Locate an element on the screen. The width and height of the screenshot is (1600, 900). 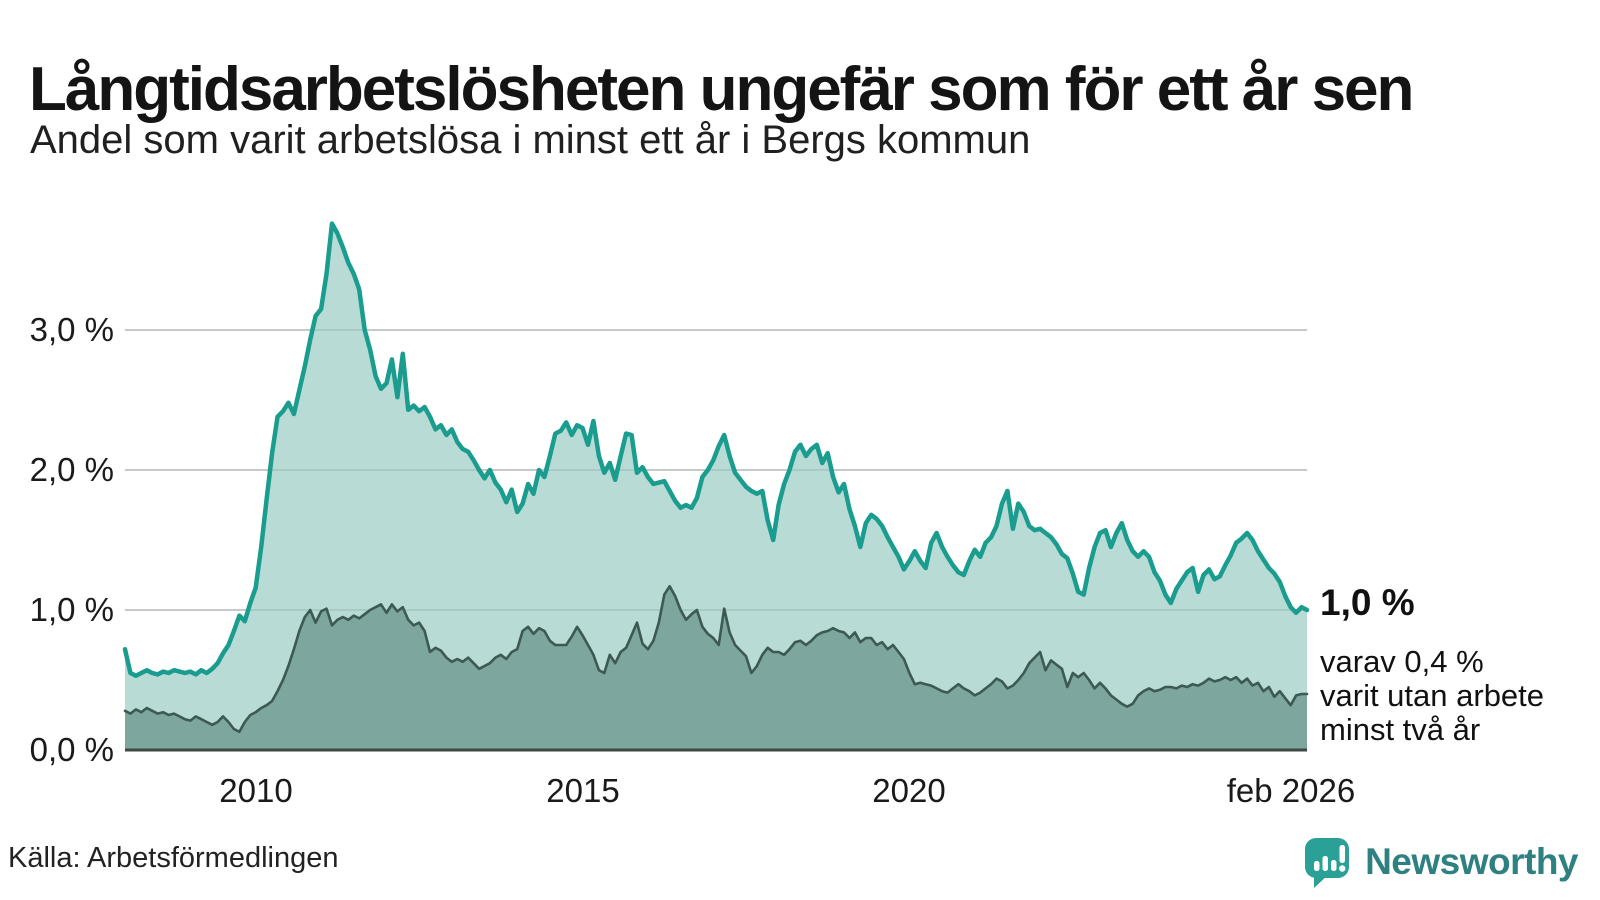
y-tick-label: 1,0 % is located at coordinates (71, 609).